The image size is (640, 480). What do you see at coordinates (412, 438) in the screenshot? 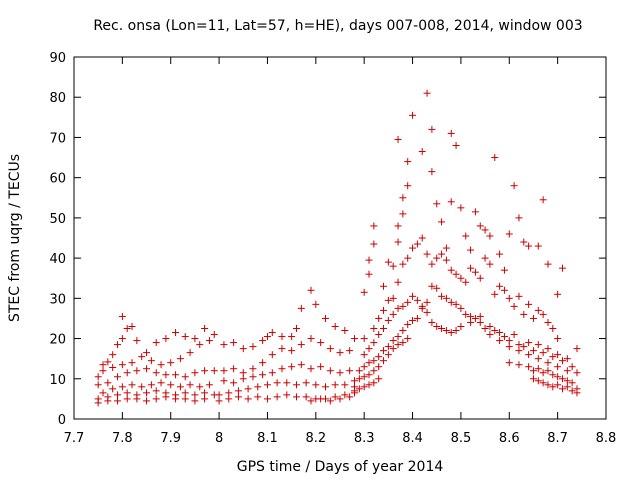
I see `x-tick-label: 8.4` at bounding box center [412, 438].